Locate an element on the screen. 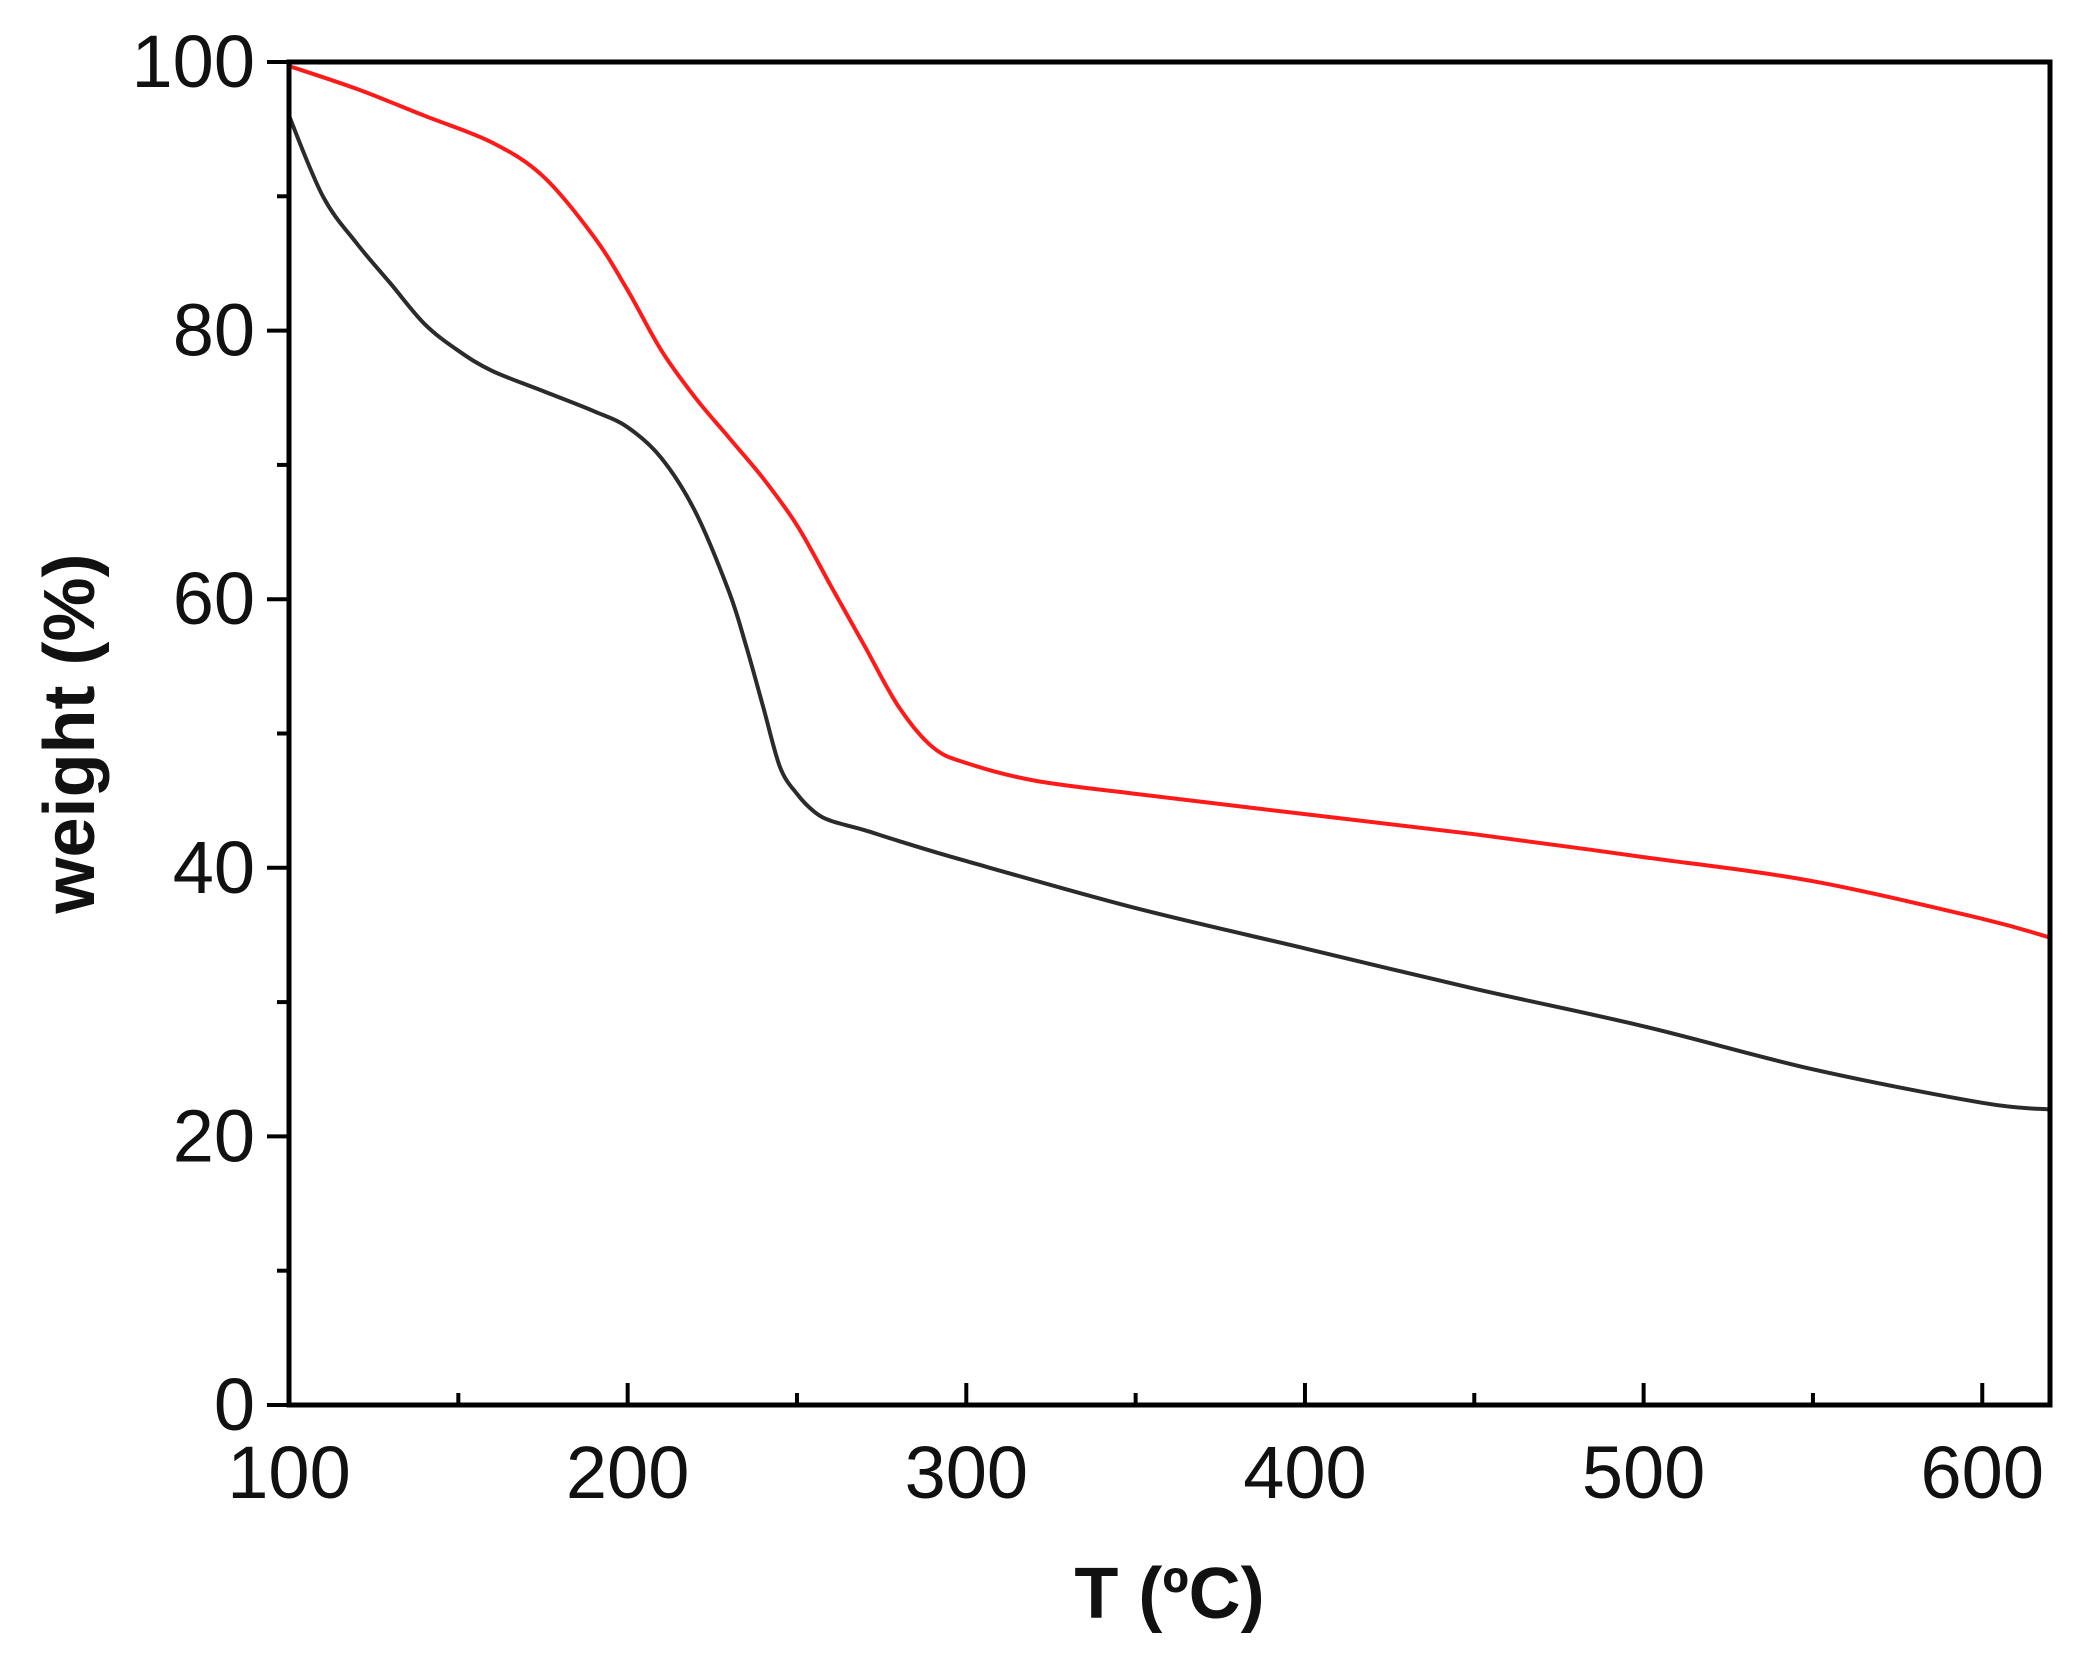 This screenshot has height=1656, width=2076. y-tick-label: 60 is located at coordinates (214, 598).